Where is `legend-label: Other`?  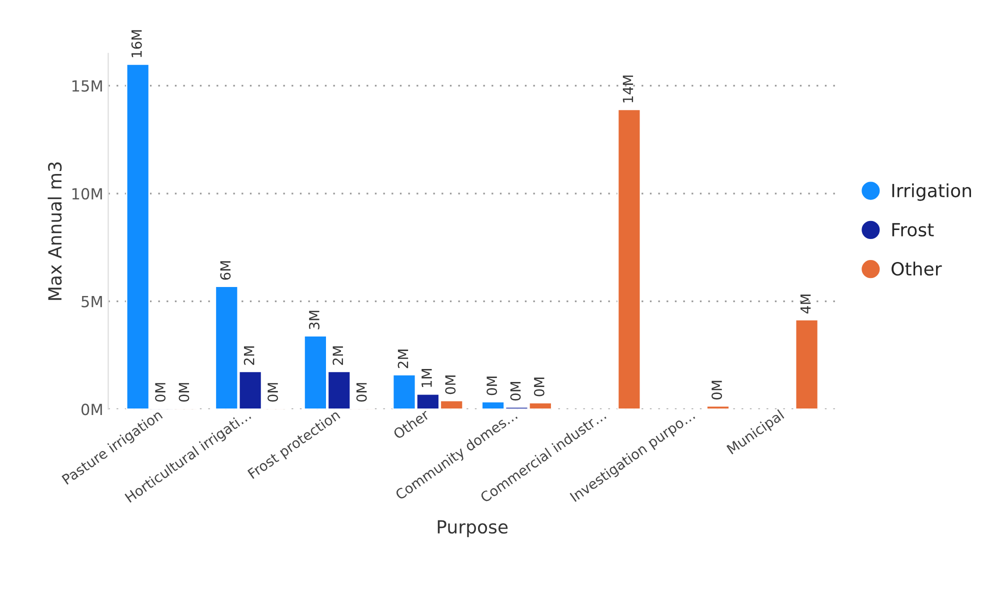 legend-label: Other is located at coordinates (917, 269).